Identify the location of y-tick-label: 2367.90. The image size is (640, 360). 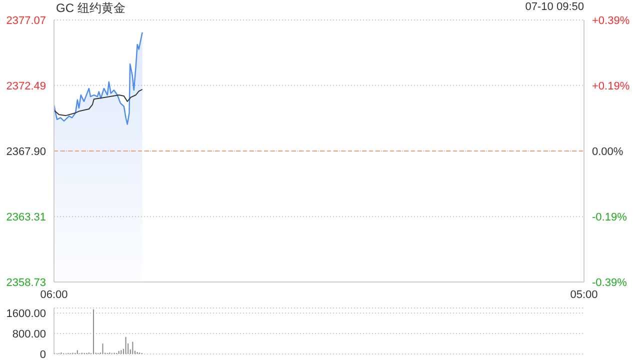
(26, 152).